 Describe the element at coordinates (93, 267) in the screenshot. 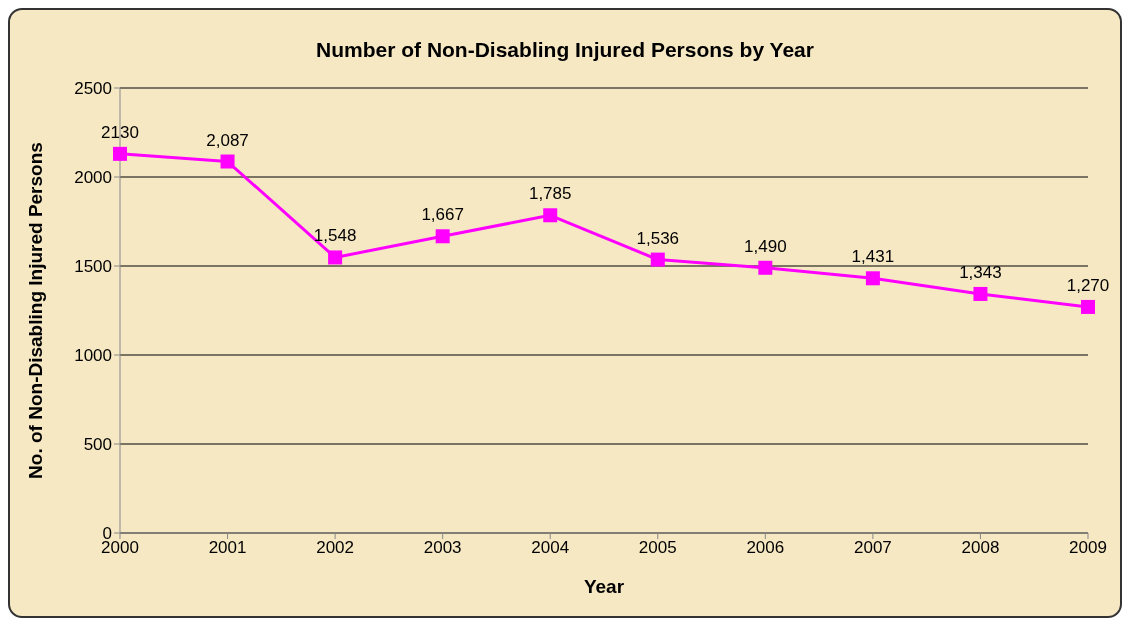

I see `y-tick-label: 1500` at that location.